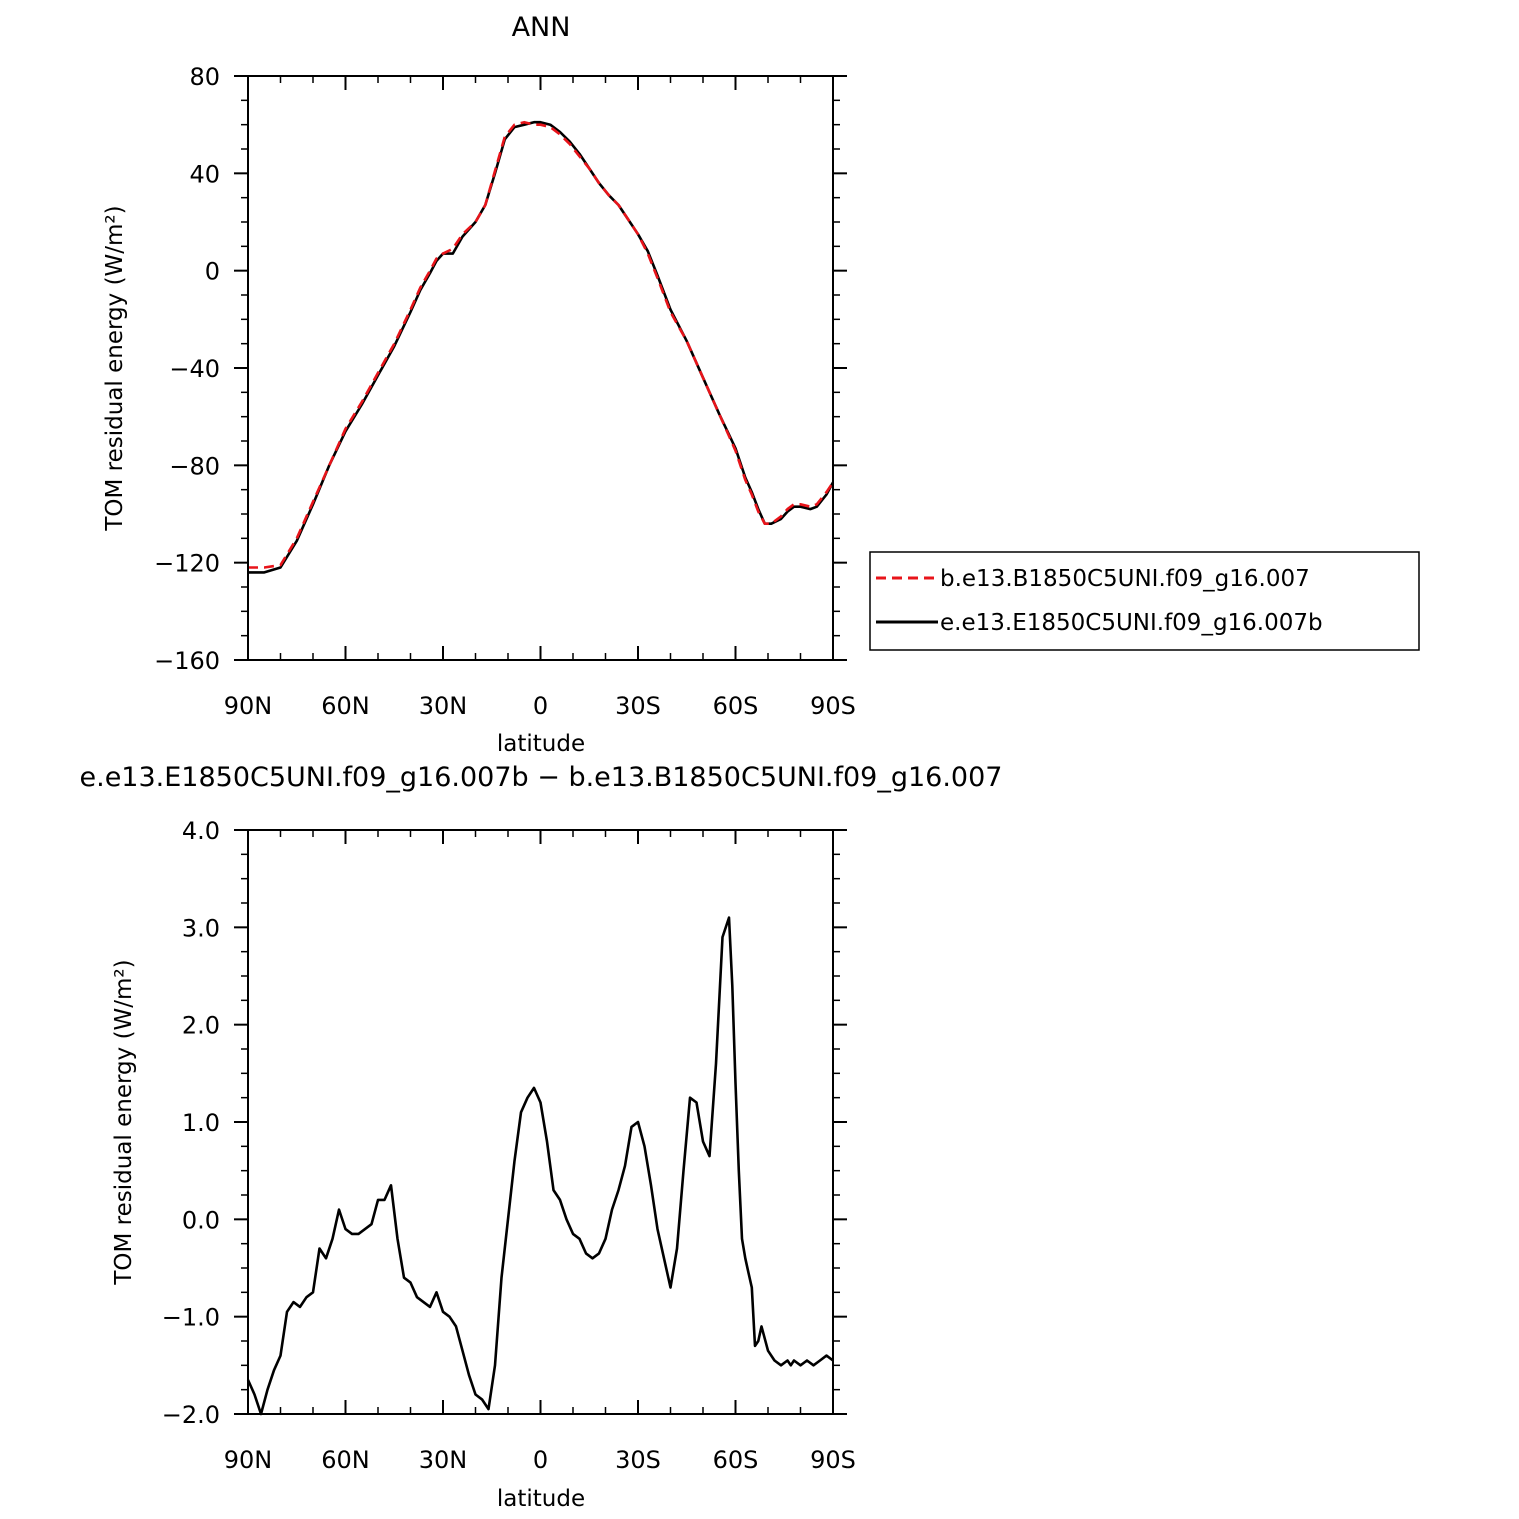 Image resolution: width=1519 pixels, height=1519 pixels. I want to click on y-tick-label: −1.0, so click(191, 1318).